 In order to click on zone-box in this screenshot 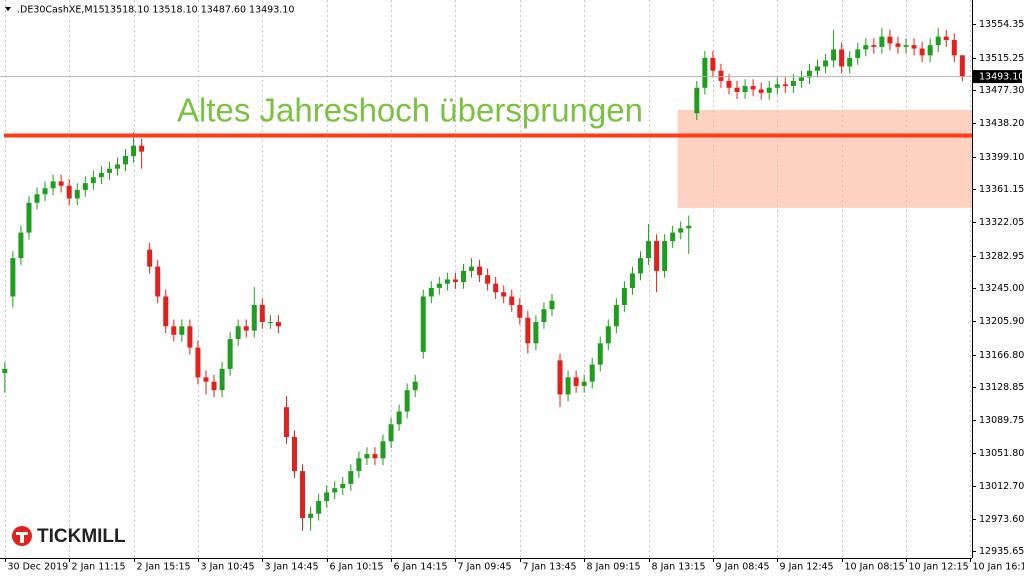, I will do `click(825, 159)`.